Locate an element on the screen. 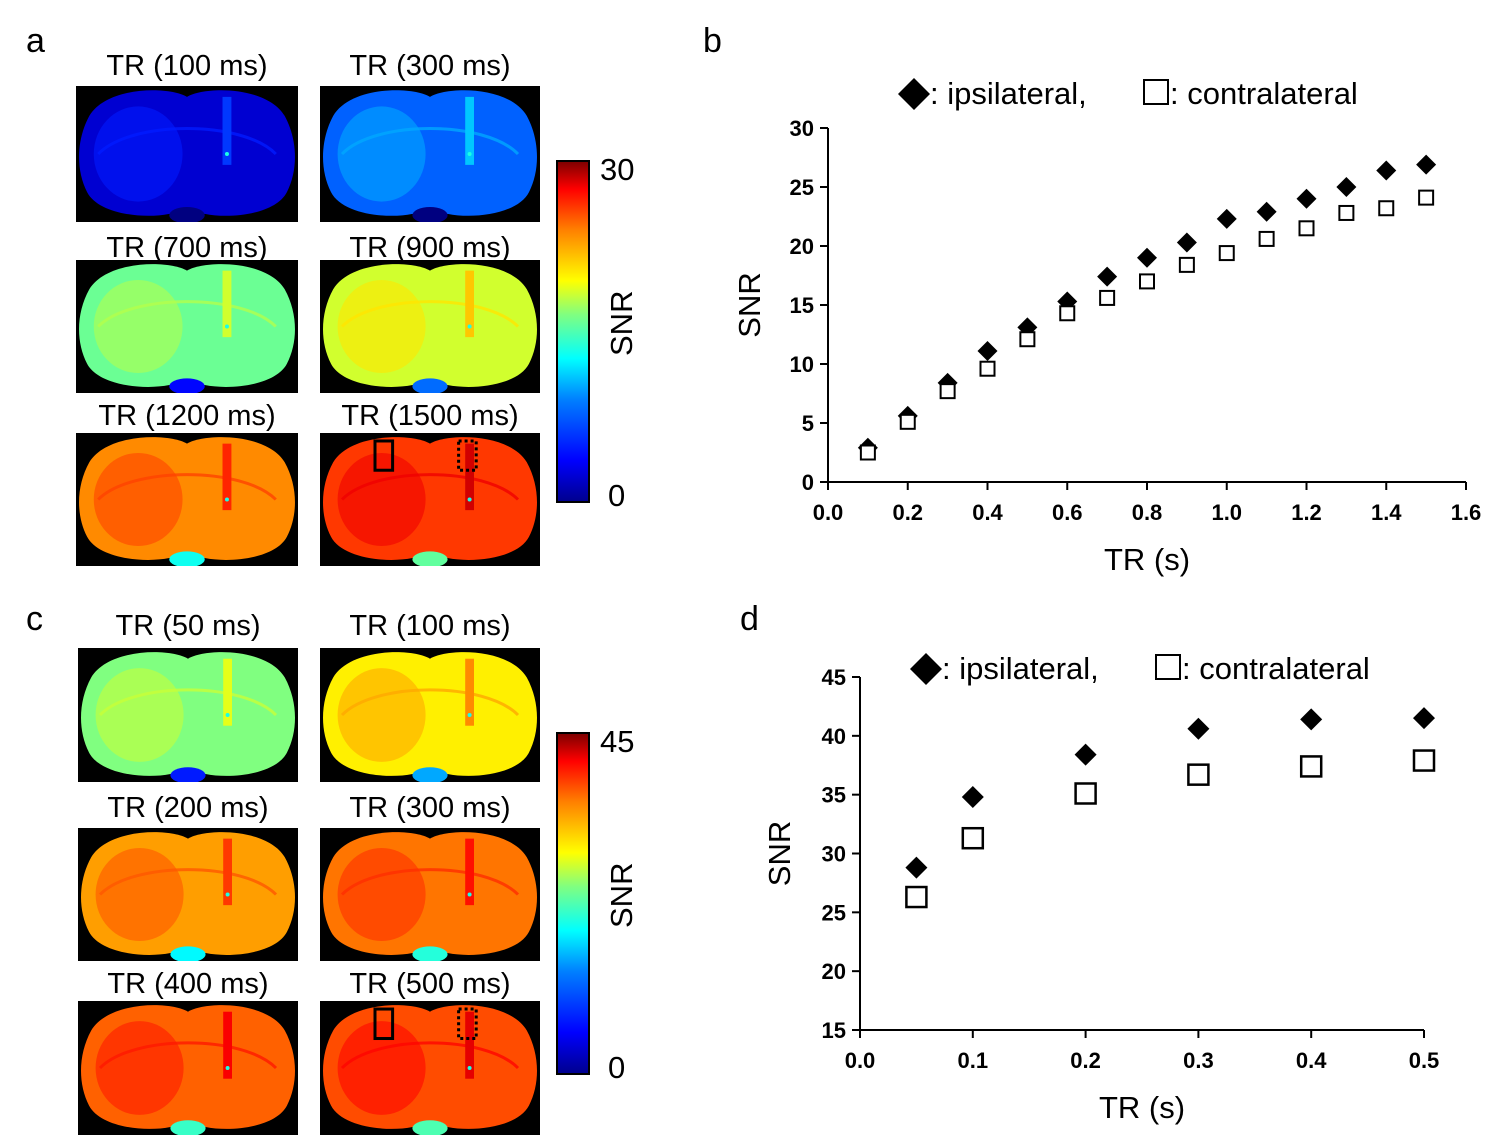 This screenshot has height=1145, width=1508. x-tick-label: 1.4 is located at coordinates (1386, 512).